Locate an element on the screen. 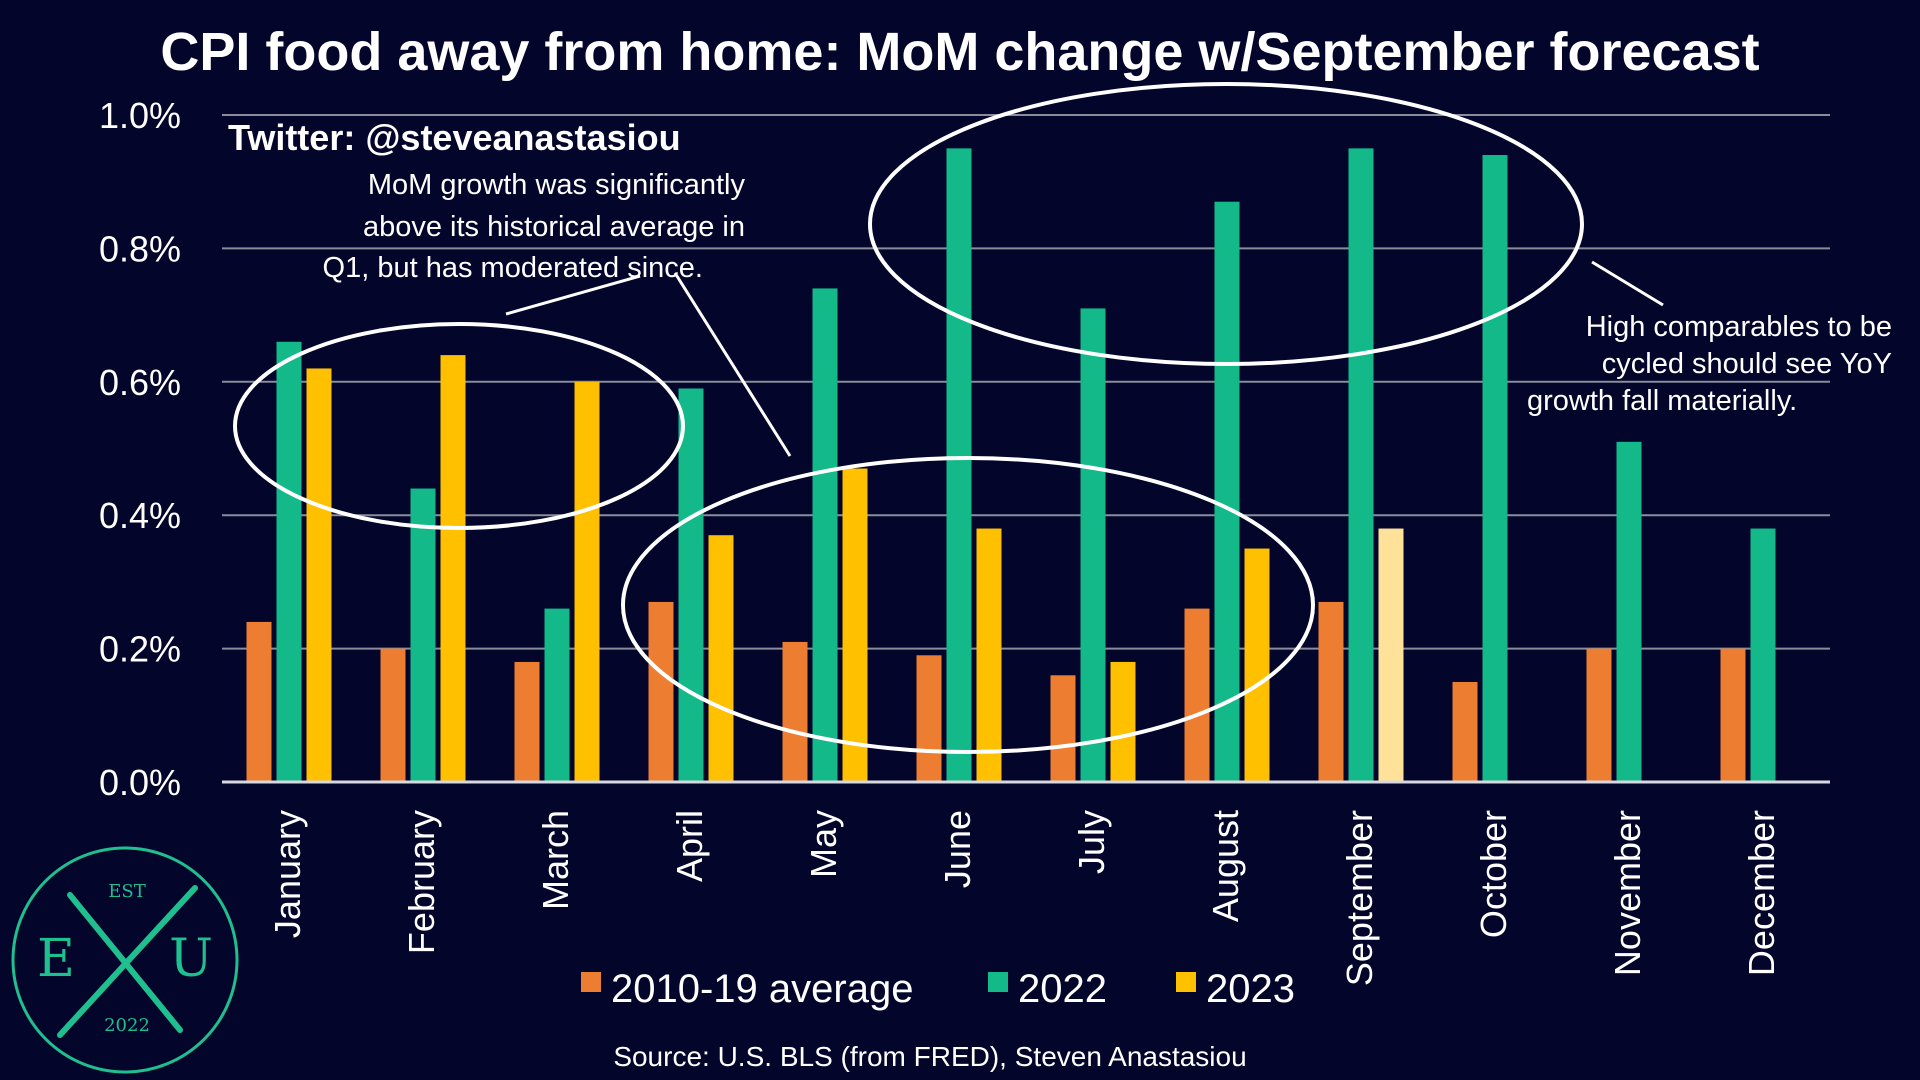 The image size is (1920, 1080). logo-year: 2022 is located at coordinates (127, 1025).